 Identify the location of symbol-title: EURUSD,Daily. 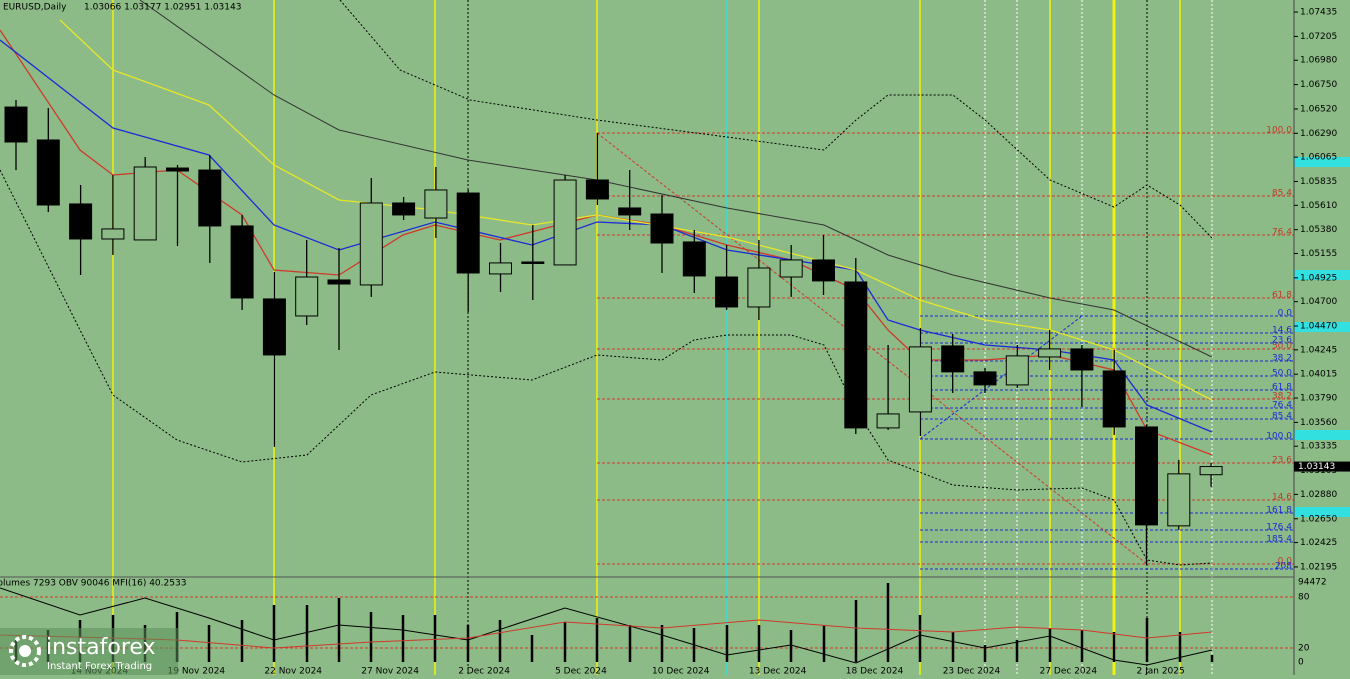
(35, 8).